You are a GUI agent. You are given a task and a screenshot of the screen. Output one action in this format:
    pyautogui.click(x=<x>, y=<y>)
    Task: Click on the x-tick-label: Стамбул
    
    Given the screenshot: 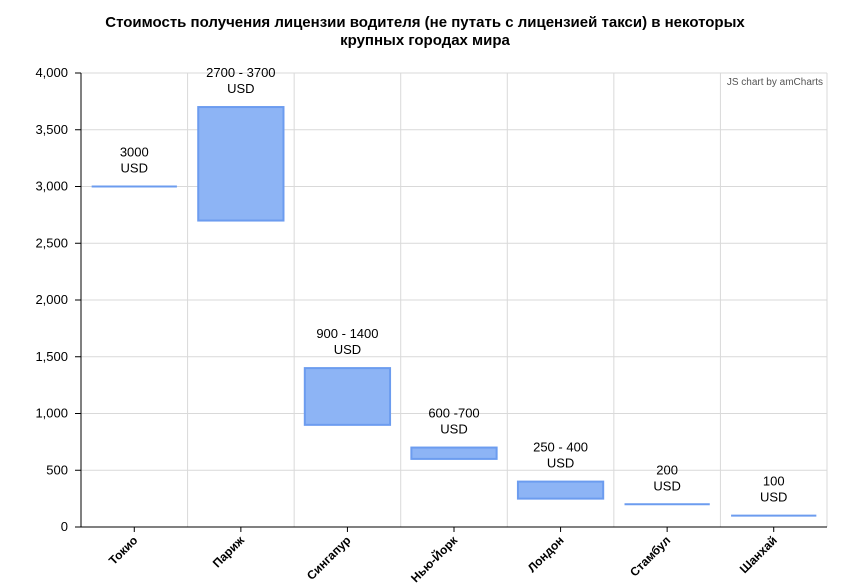 What is the action you would take?
    pyautogui.click(x=650, y=556)
    